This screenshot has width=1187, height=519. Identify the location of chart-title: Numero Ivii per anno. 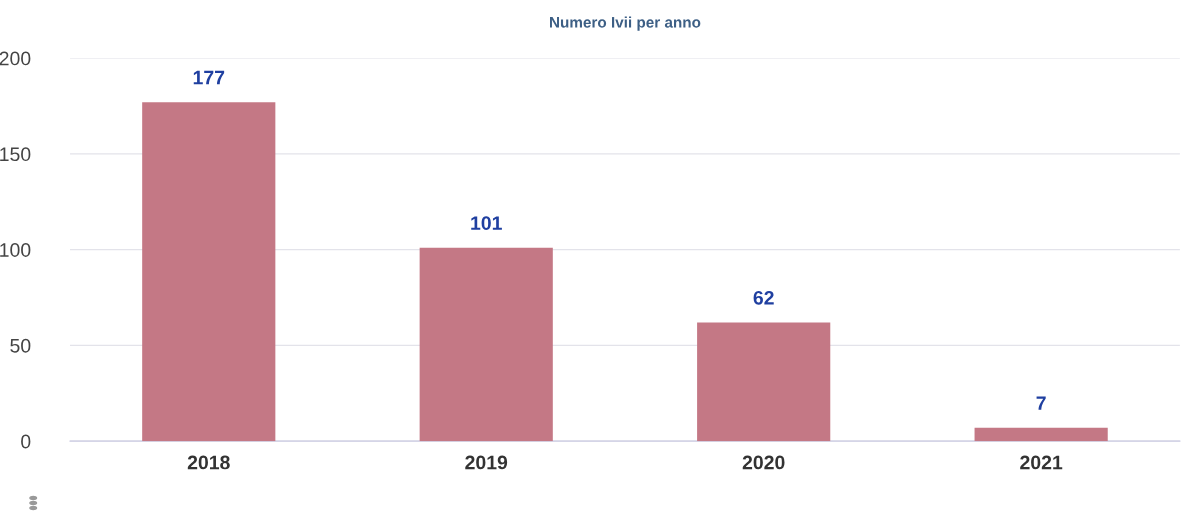
(625, 23).